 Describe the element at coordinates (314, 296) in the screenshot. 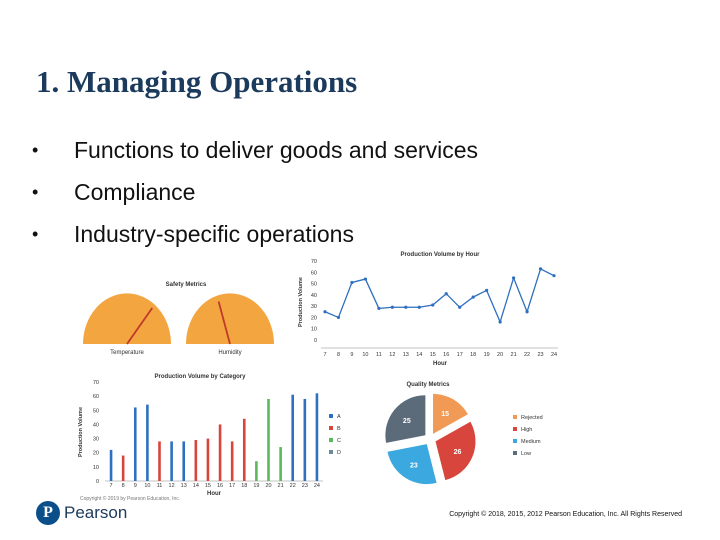

I see `line-y-tick-label: 40` at that location.